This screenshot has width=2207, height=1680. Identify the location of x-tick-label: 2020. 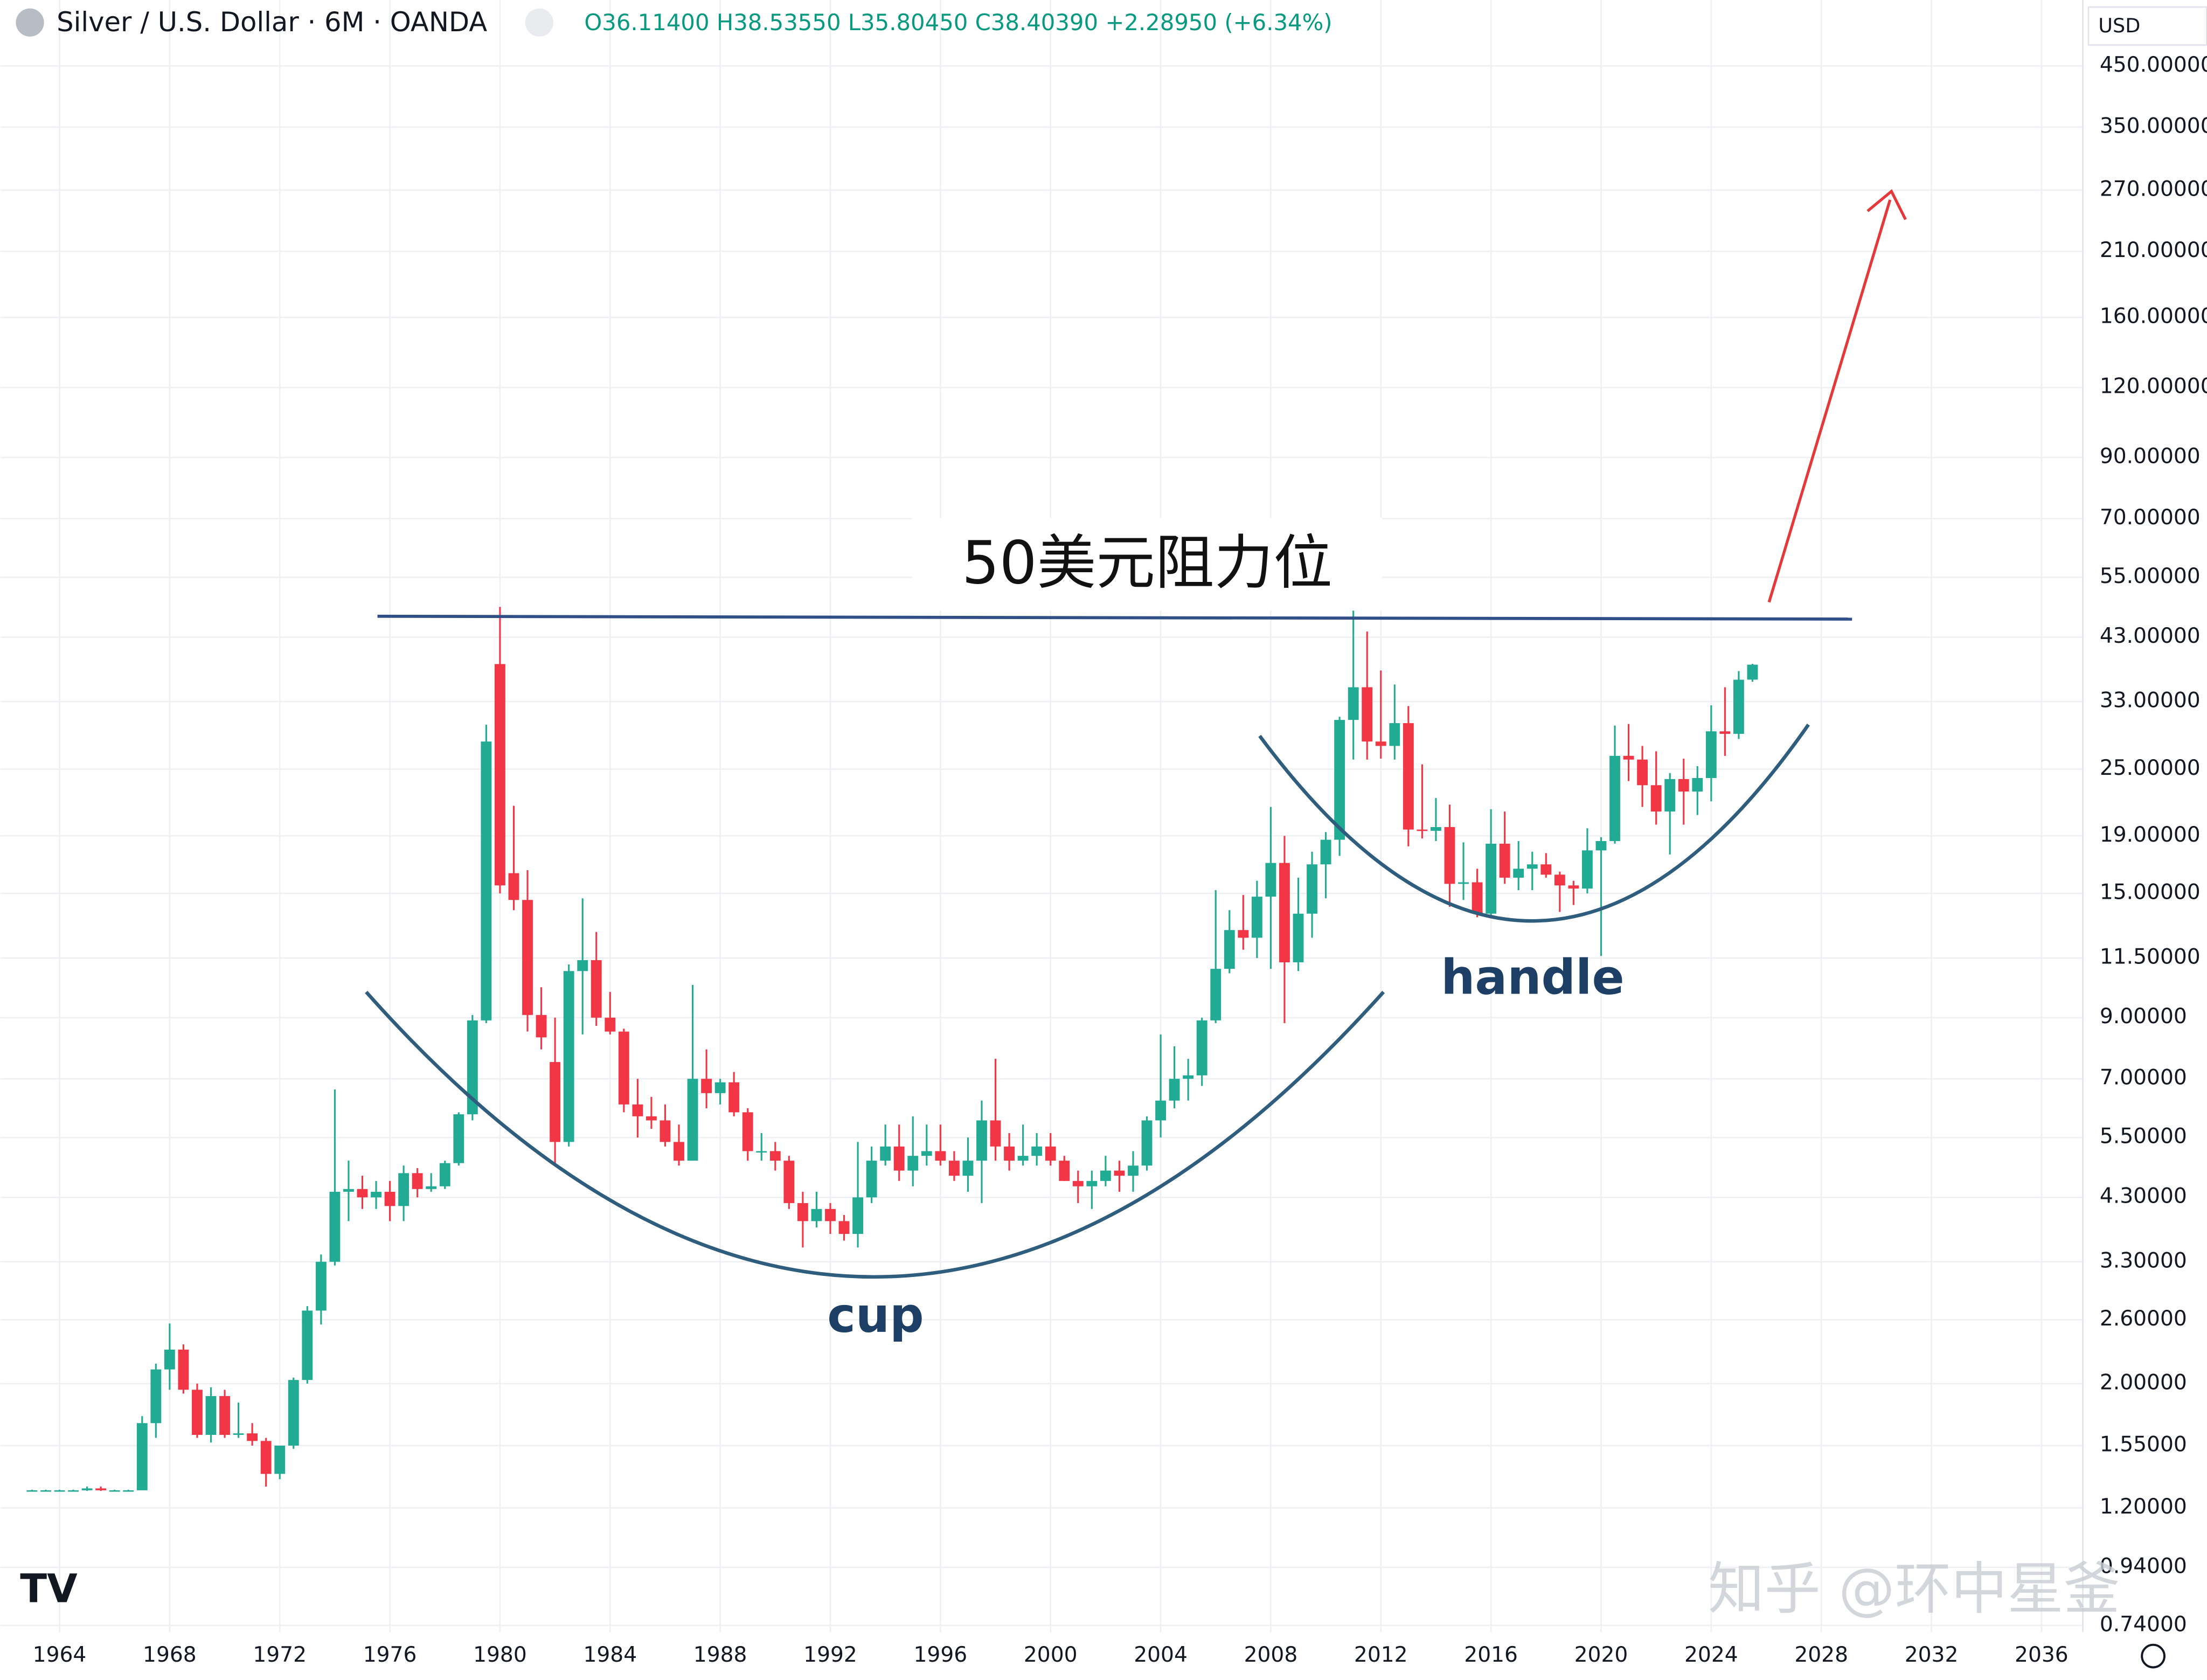
(1601, 1655).